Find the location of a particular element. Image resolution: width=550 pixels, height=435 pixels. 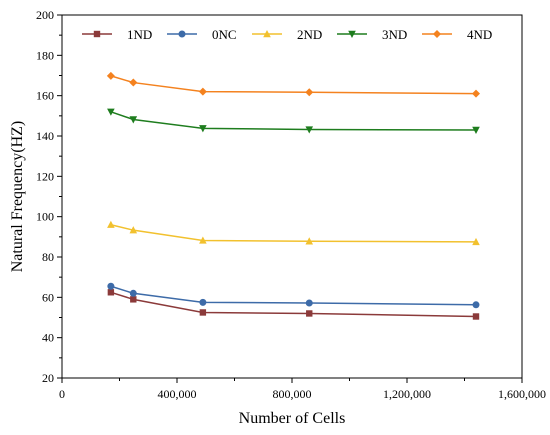

series-0nc is located at coordinates (293, 295).